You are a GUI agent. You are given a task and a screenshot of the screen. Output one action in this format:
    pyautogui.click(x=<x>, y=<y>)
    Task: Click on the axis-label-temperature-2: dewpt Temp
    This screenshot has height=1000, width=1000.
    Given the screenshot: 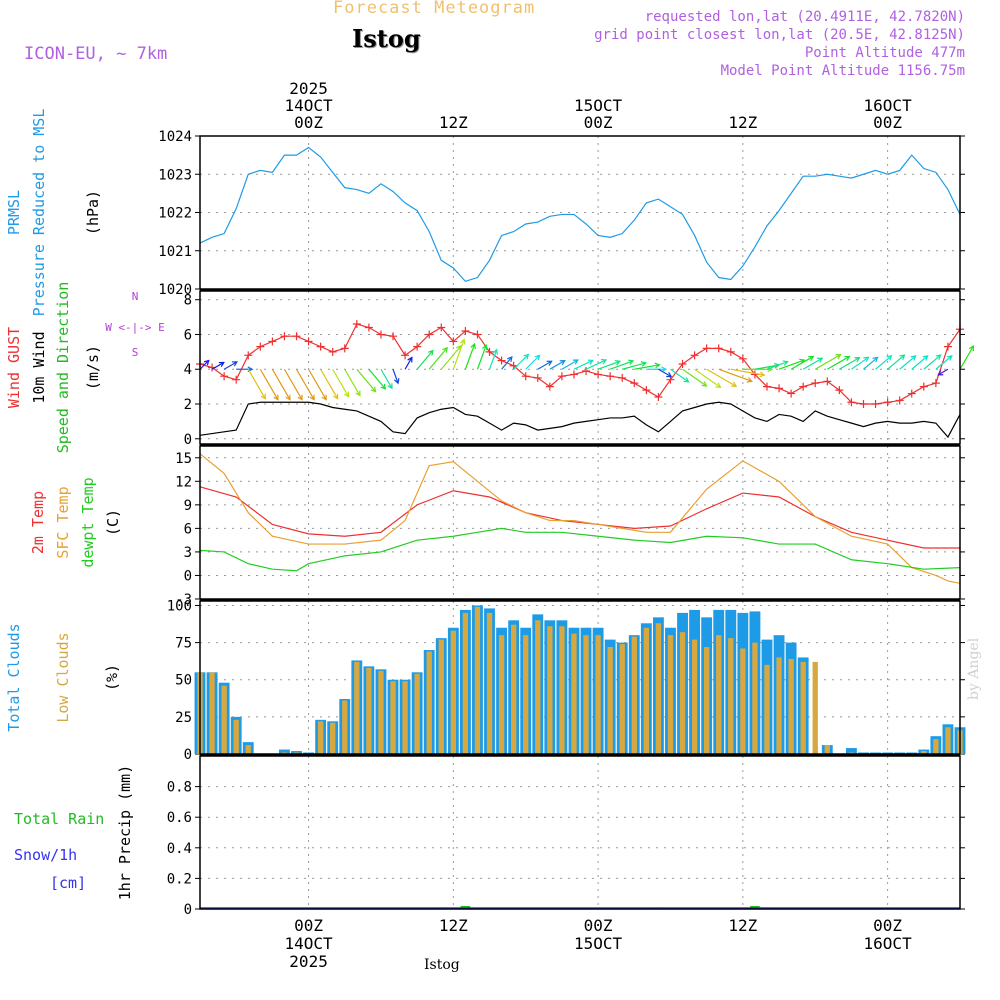 What is the action you would take?
    pyautogui.click(x=88, y=522)
    